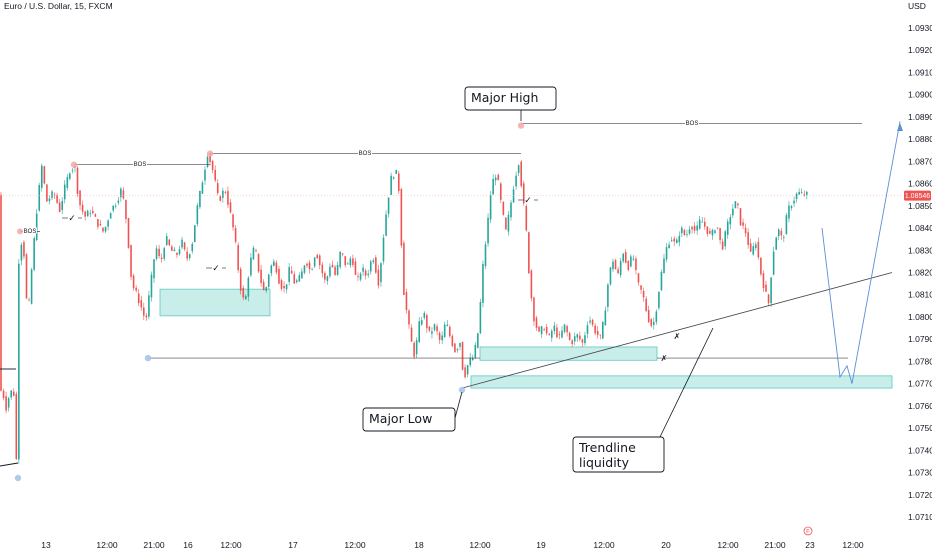  Describe the element at coordinates (920, 50) in the screenshot. I see `price-tick-label: 1.09200` at that location.